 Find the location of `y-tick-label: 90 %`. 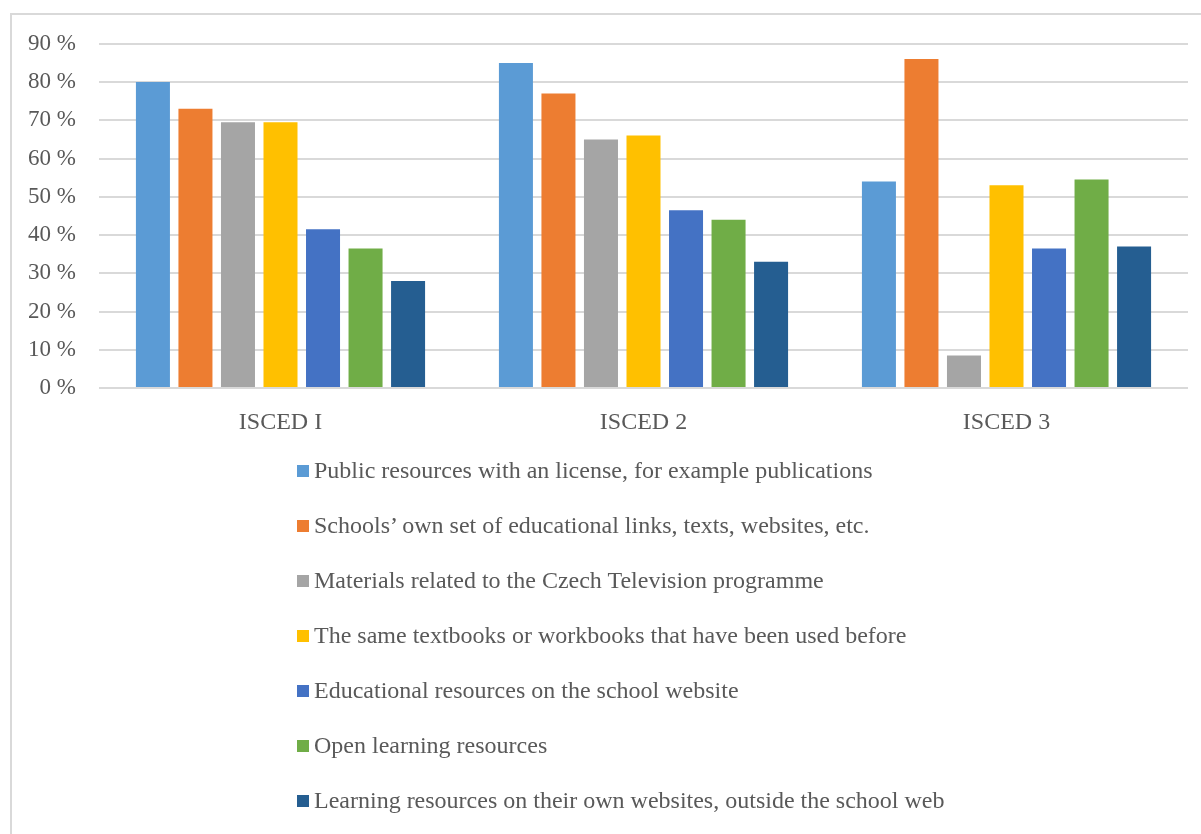

y-tick-label: 90 % is located at coordinates (52, 42).